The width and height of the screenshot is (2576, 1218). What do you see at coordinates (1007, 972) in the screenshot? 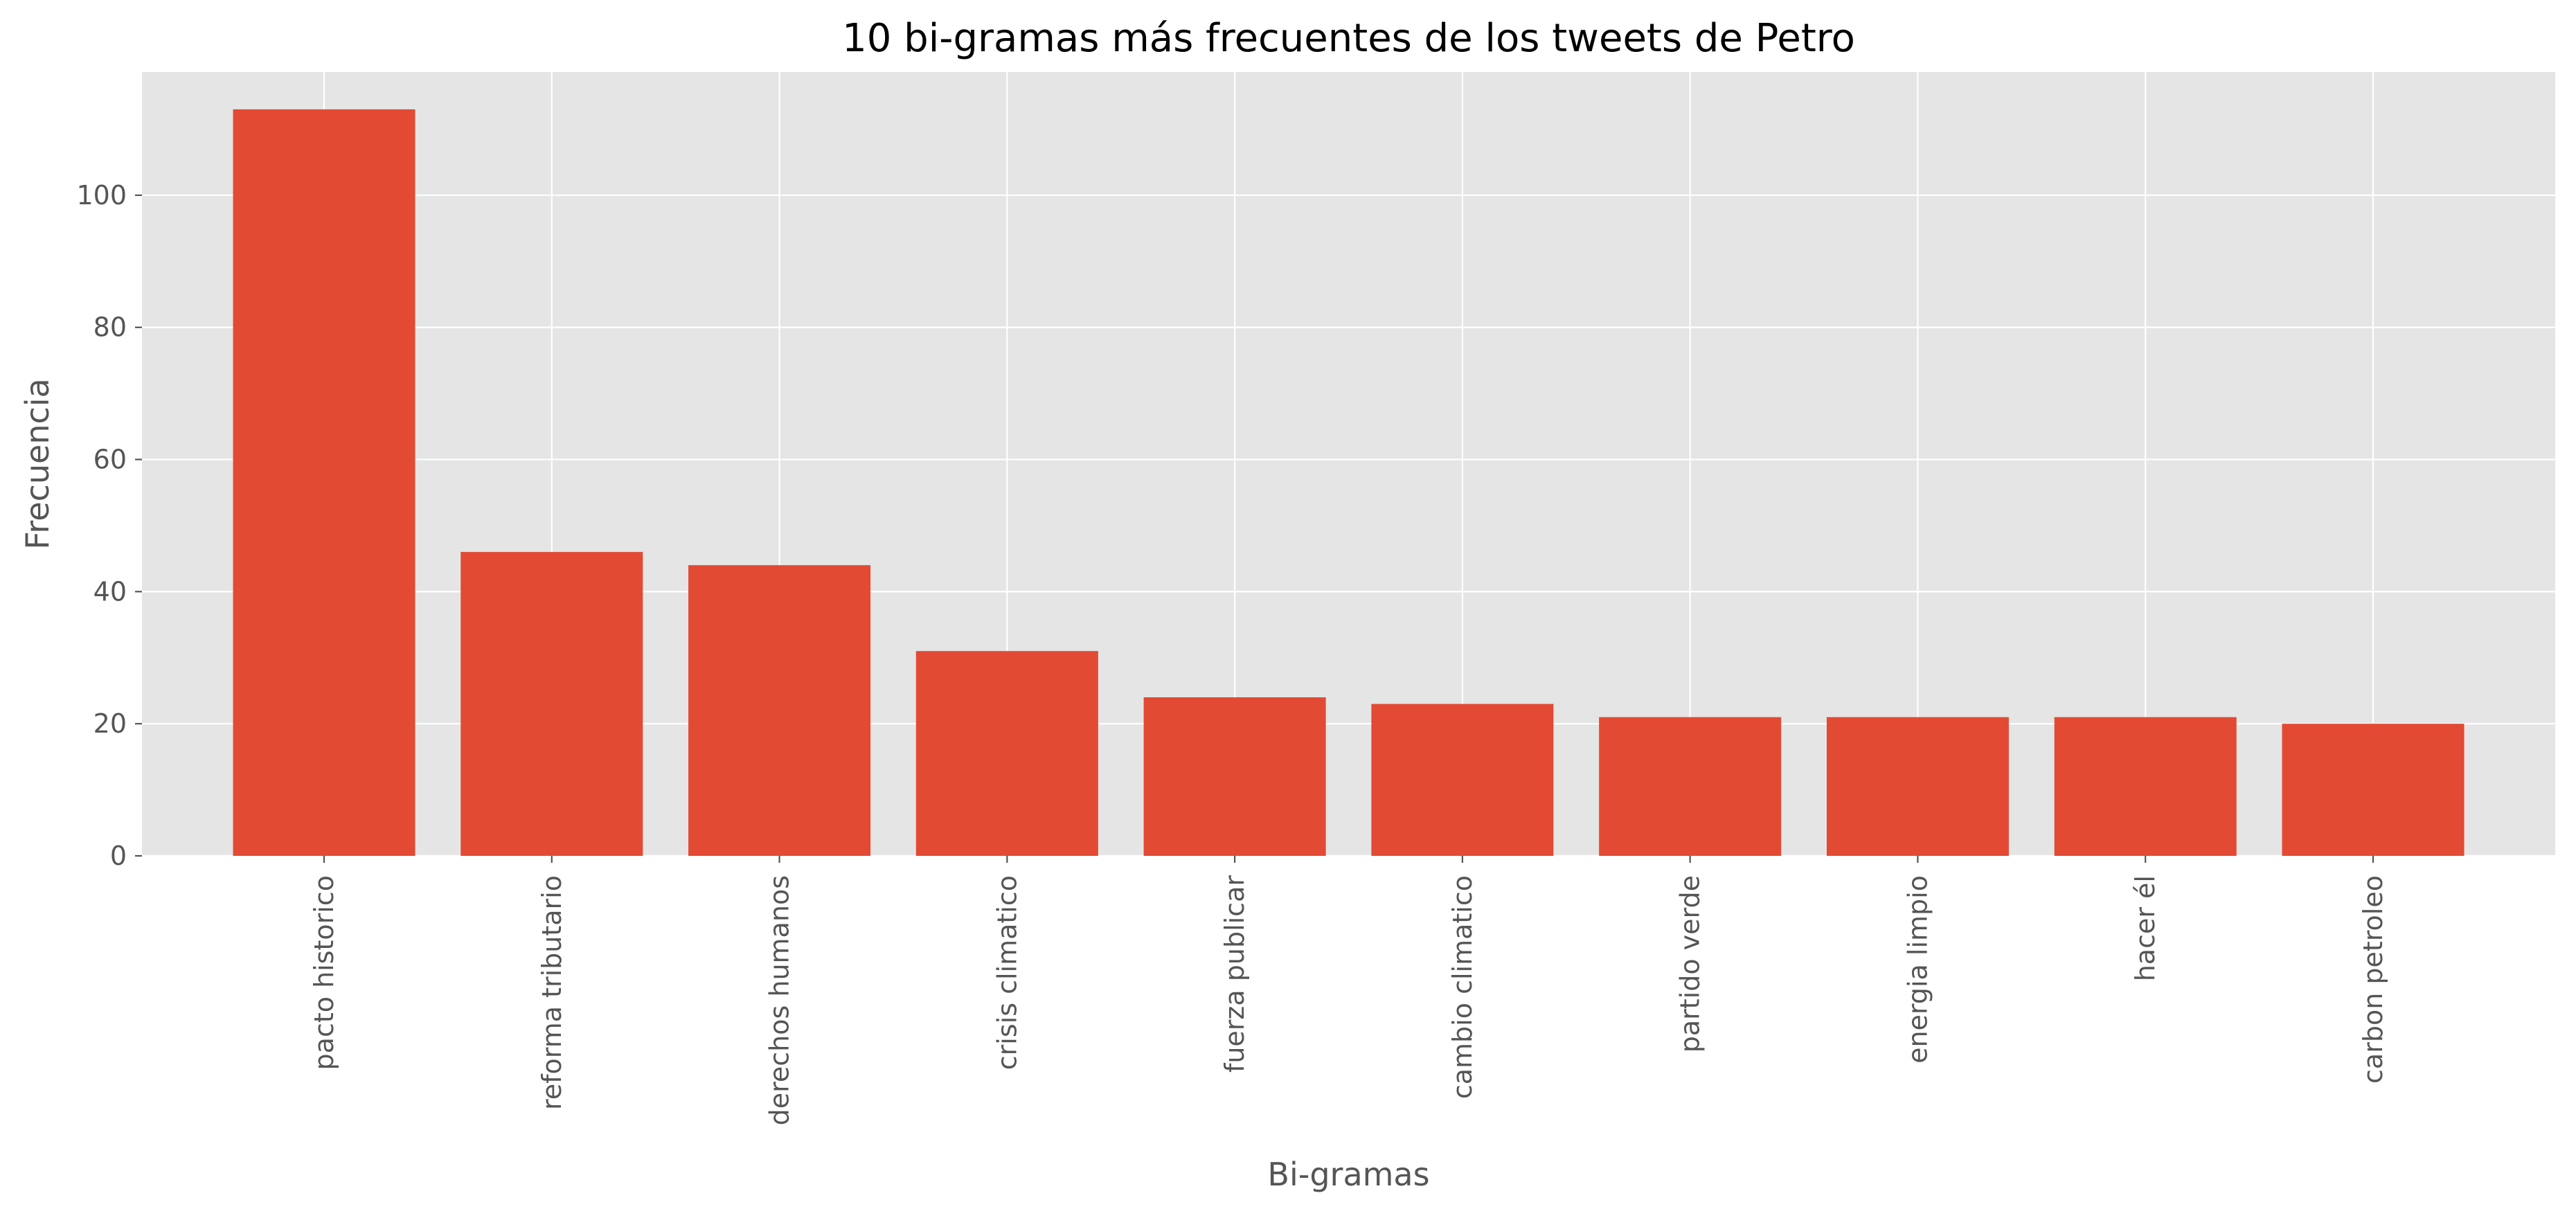
I see `x-tick-label: crisis climatico` at bounding box center [1007, 972].